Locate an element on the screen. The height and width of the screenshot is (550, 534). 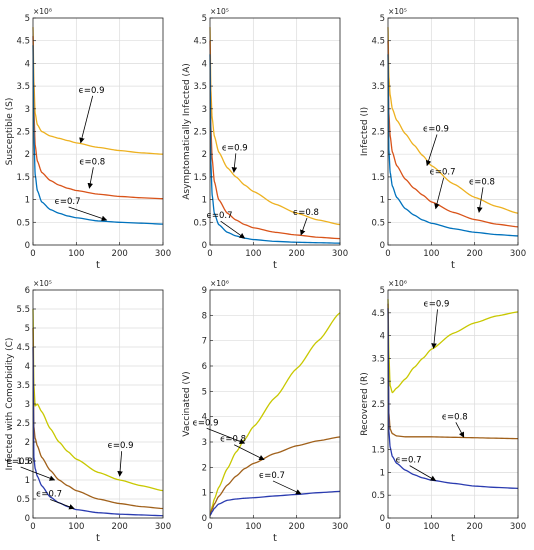
y-tick-label: 8 is located at coordinates (204, 316).